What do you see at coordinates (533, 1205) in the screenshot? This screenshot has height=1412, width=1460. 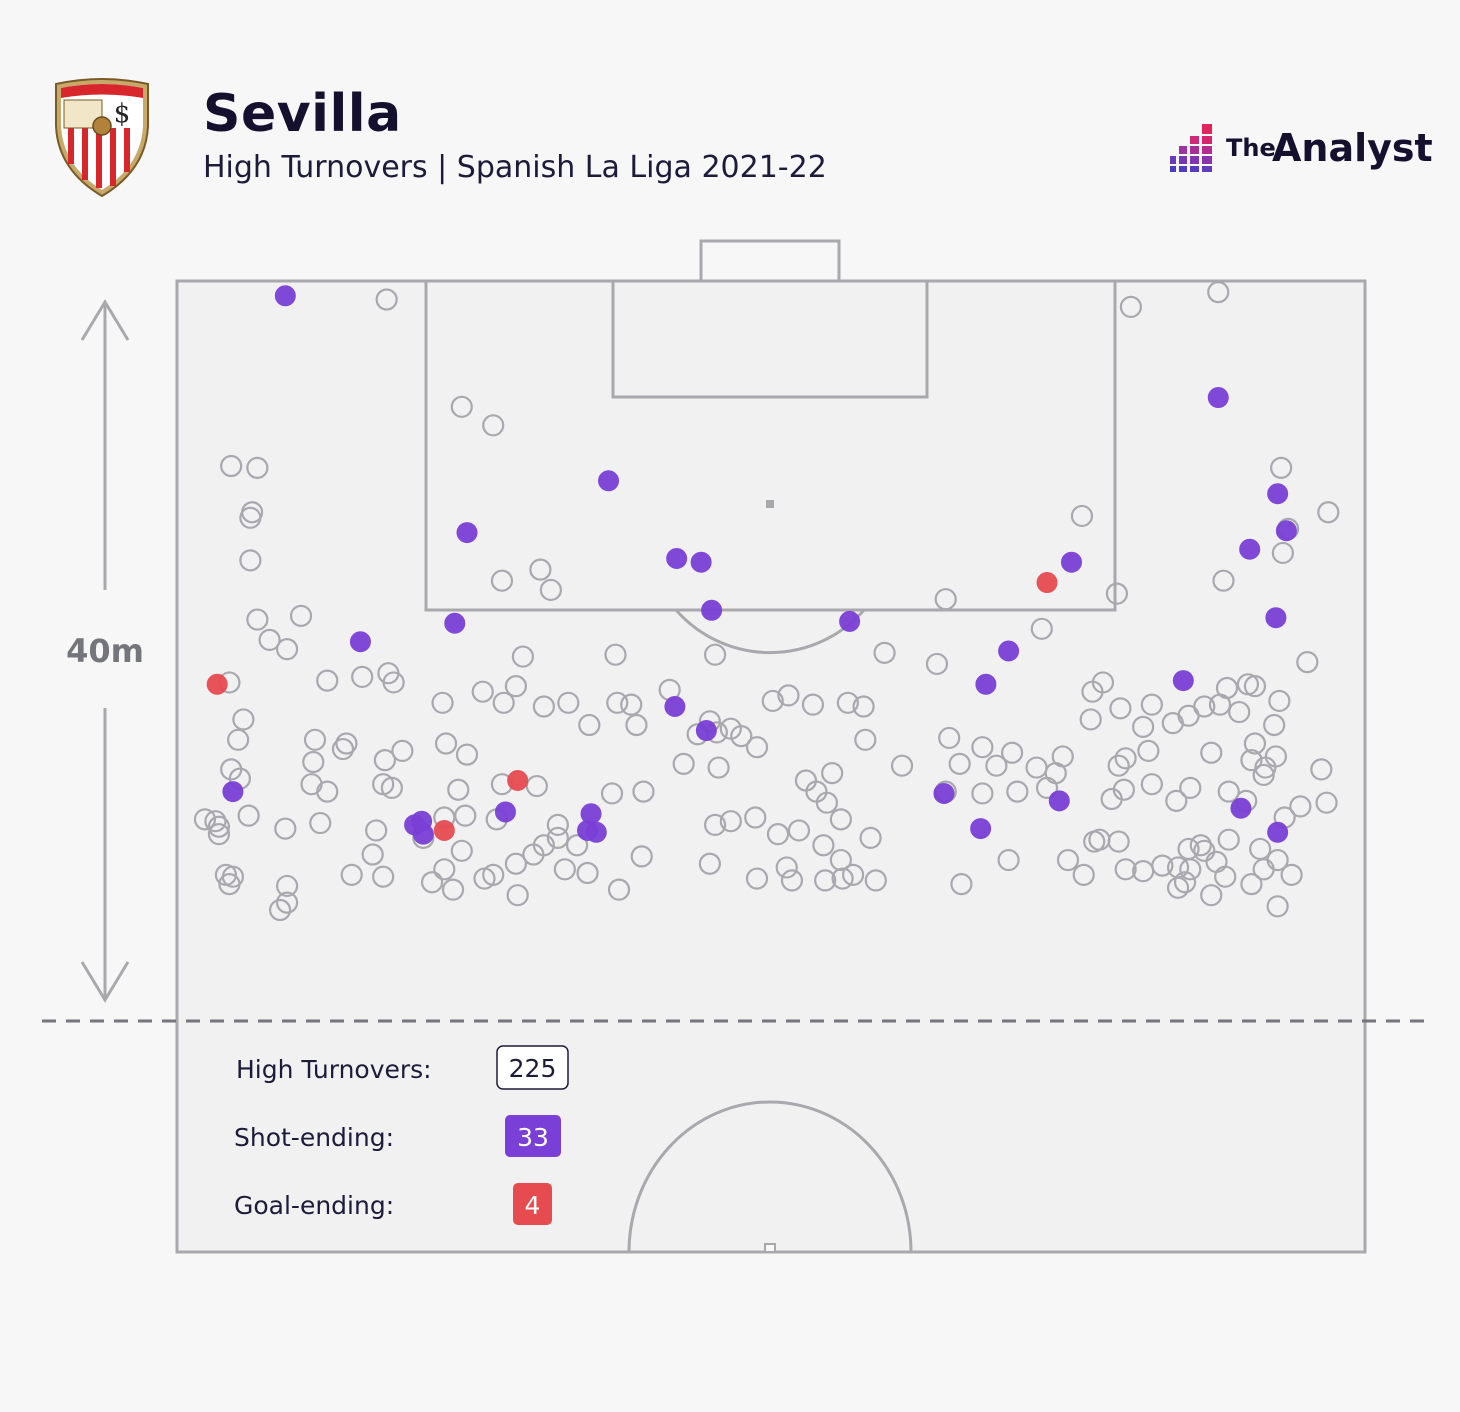 I see `legend-value-goal-ending: 4` at bounding box center [533, 1205].